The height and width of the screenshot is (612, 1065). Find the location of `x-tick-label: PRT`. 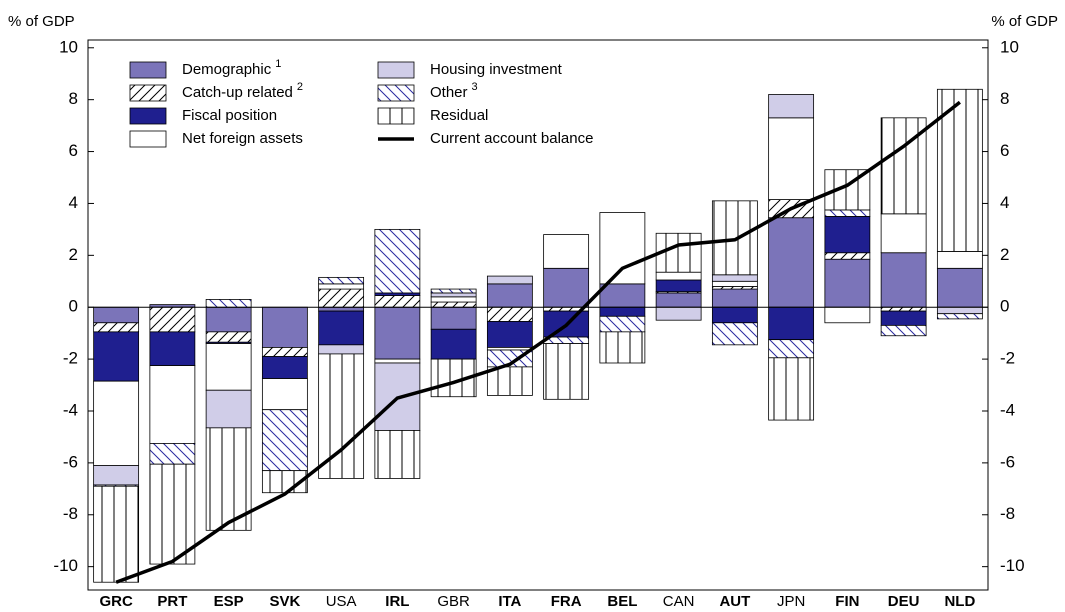

x-tick-label: PRT is located at coordinates (172, 601).